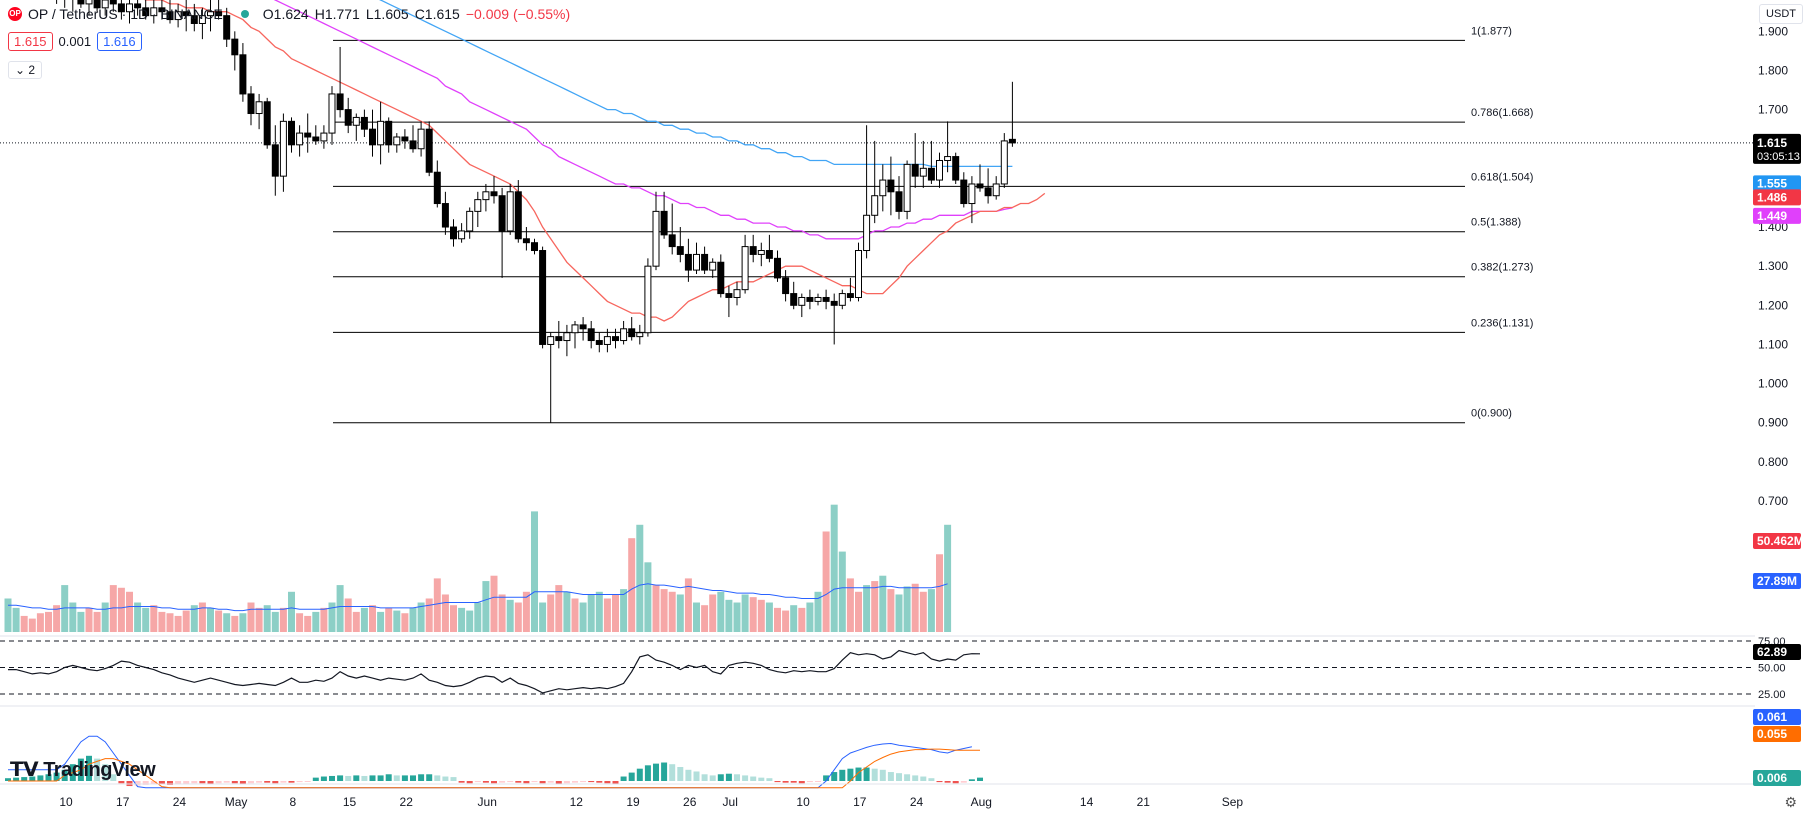 The width and height of the screenshot is (1815, 821). Describe the element at coordinates (1144, 802) in the screenshot. I see `x-axis-tick: 21` at that location.